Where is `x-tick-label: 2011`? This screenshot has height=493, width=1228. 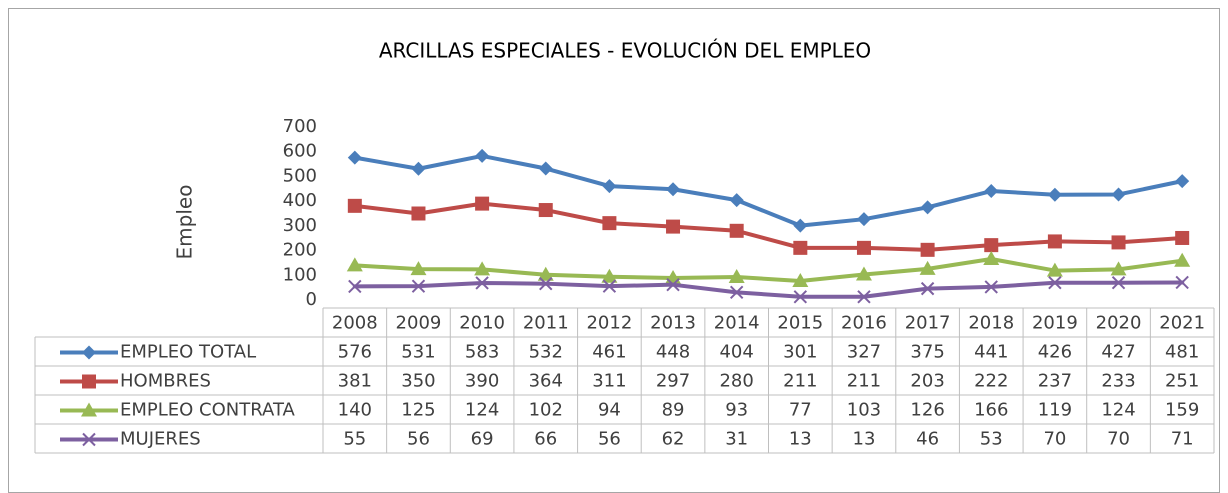
x-tick-label: 2011 is located at coordinates (546, 323).